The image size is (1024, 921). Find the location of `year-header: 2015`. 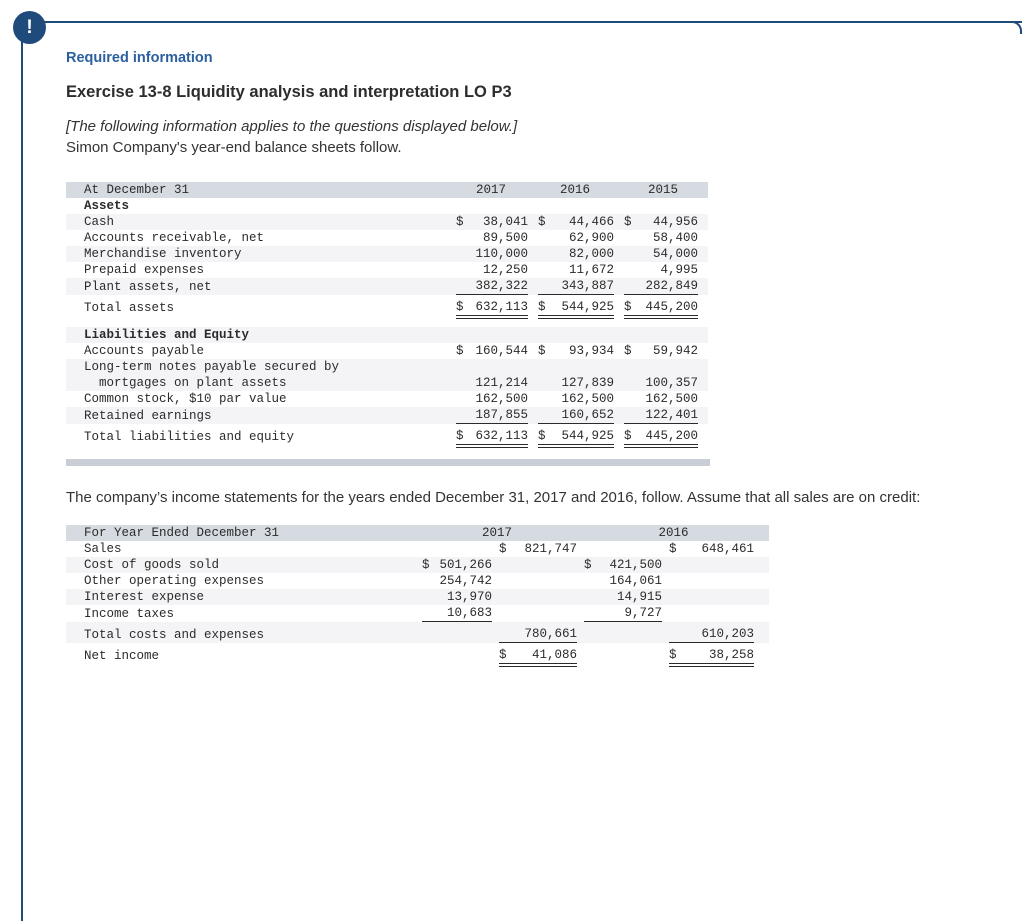

year-header: 2015 is located at coordinates (663, 190).